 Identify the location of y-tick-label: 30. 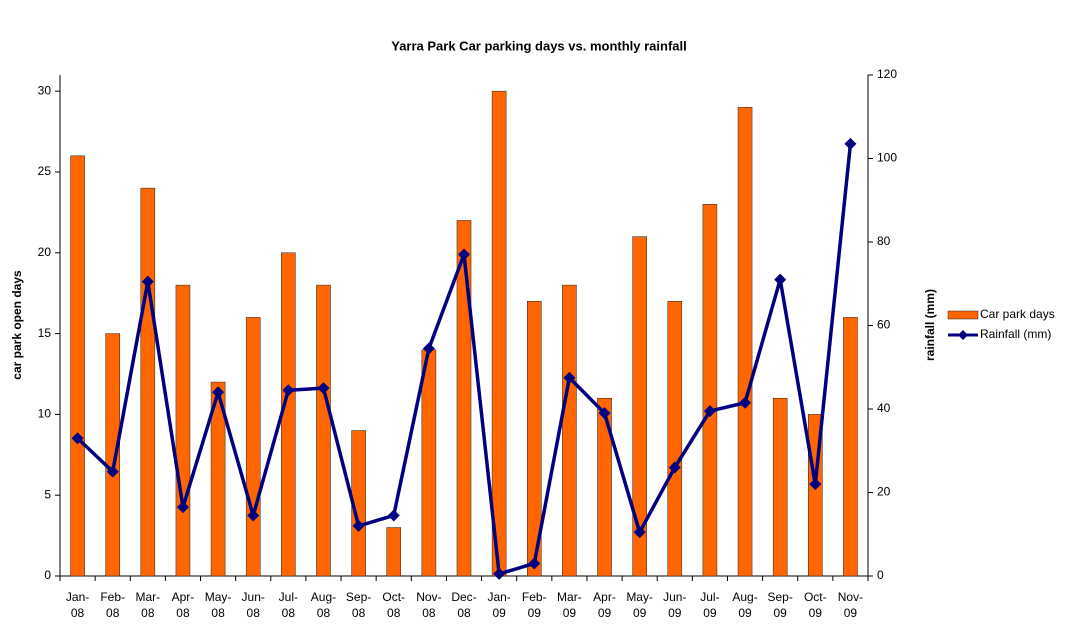
(45, 90).